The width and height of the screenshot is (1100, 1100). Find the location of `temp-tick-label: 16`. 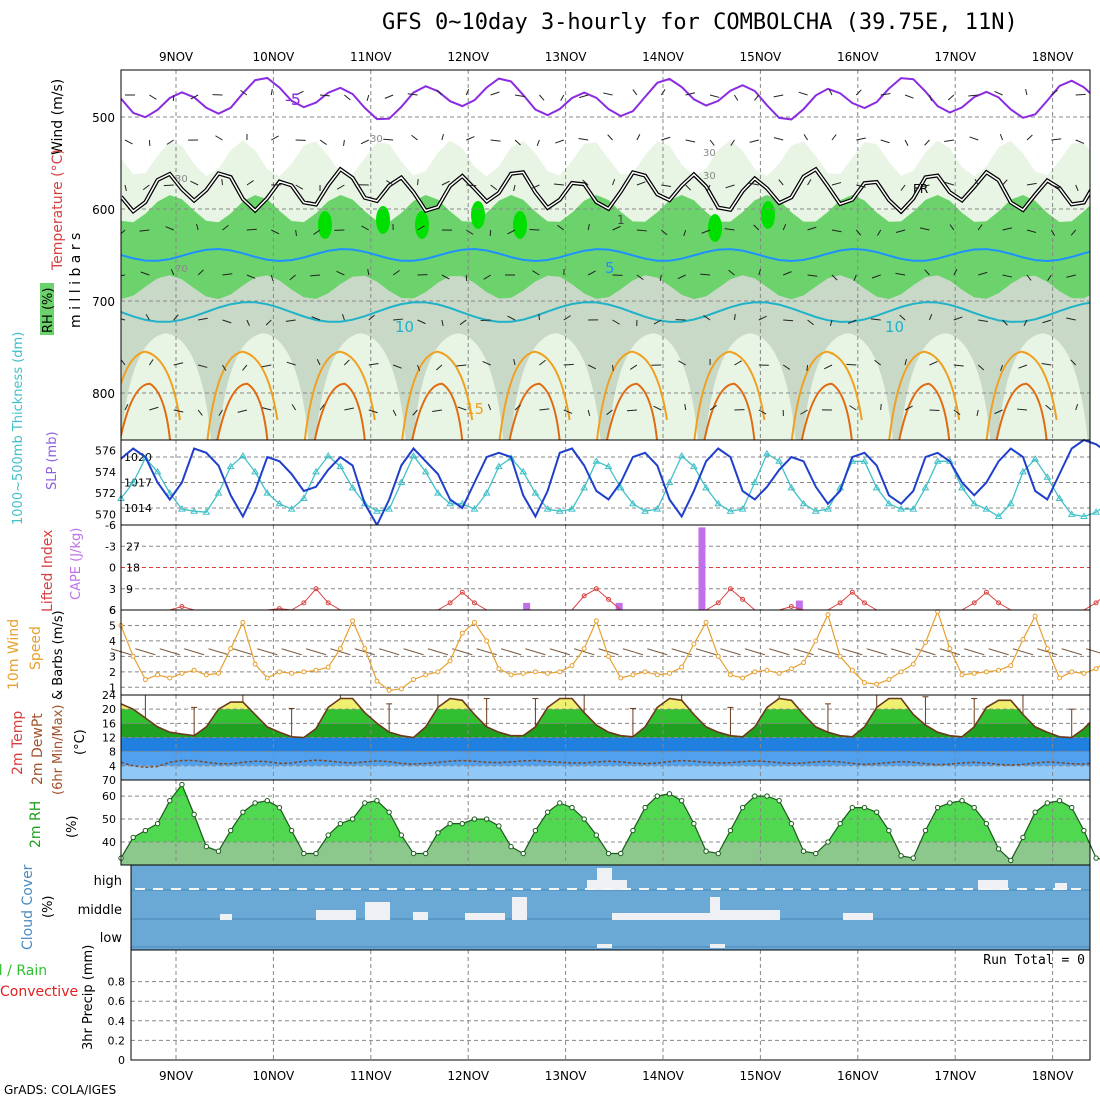

temp-tick-label: 16 is located at coordinates (109, 723).